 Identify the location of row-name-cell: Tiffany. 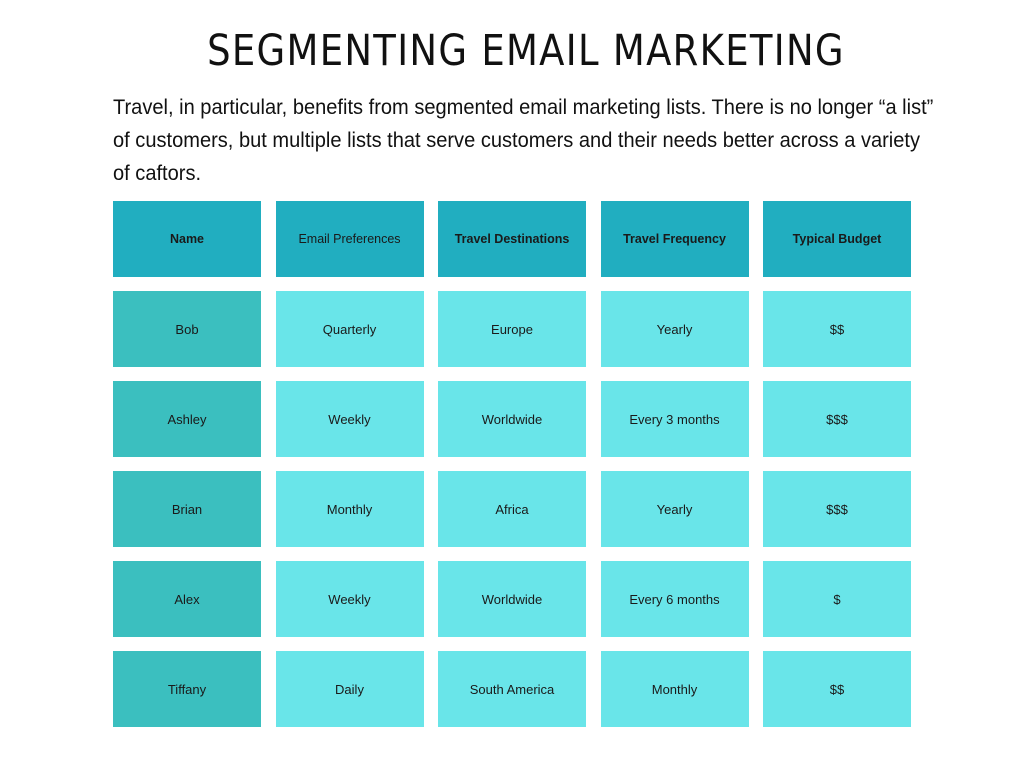
(187, 689).